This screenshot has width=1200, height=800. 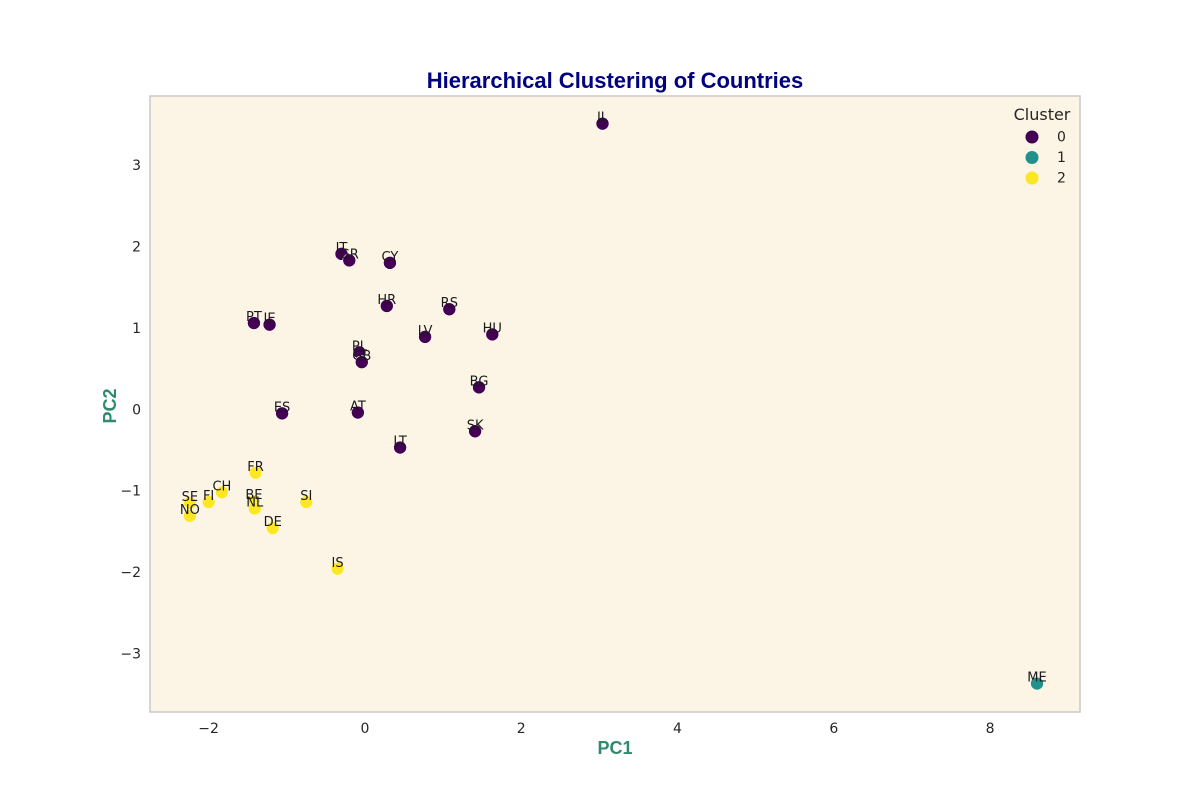 I want to click on point-label-lt: LT, so click(x=399, y=442).